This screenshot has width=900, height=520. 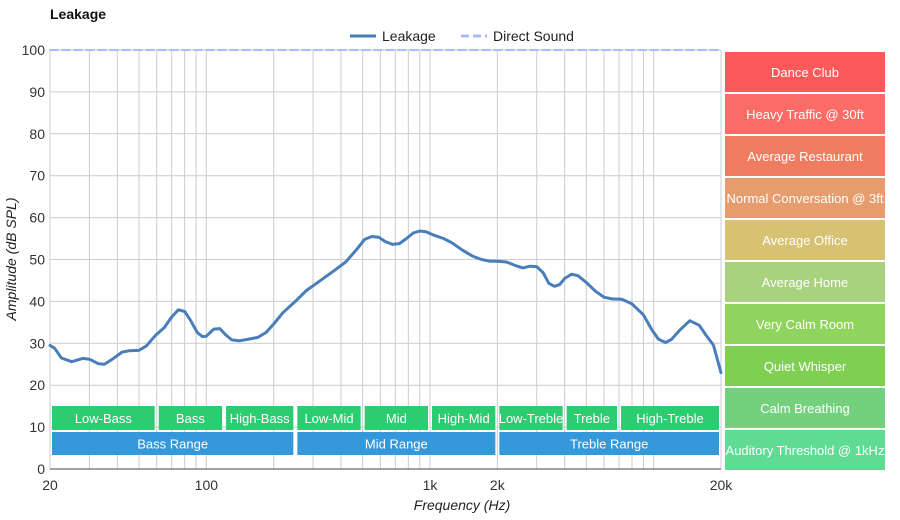 I want to click on band-label: Mid, so click(x=396, y=418).